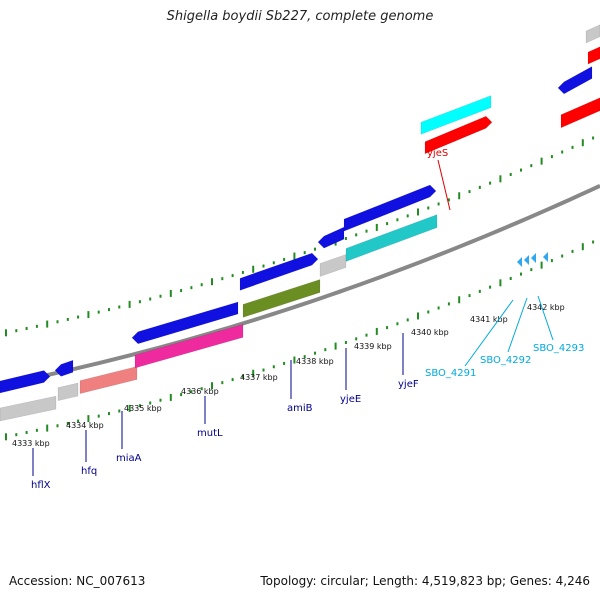  Describe the element at coordinates (300, 408) in the screenshot. I see `gene-label-amib: amiB` at that location.